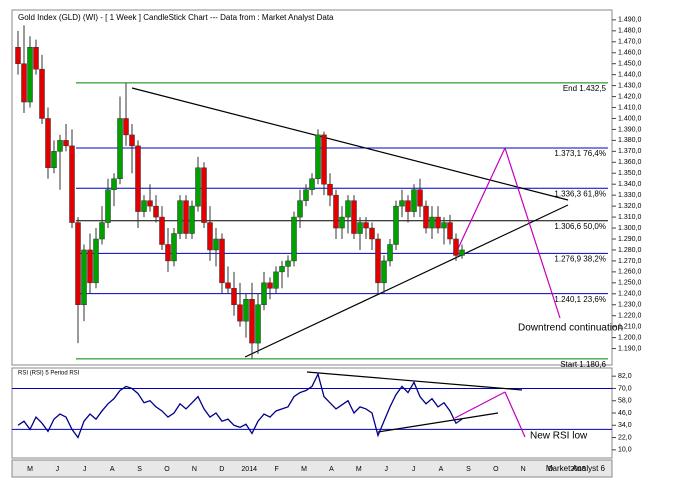 The width and height of the screenshot is (677, 484). I want to click on rsi-tick-label: 58,0, so click(625, 401).